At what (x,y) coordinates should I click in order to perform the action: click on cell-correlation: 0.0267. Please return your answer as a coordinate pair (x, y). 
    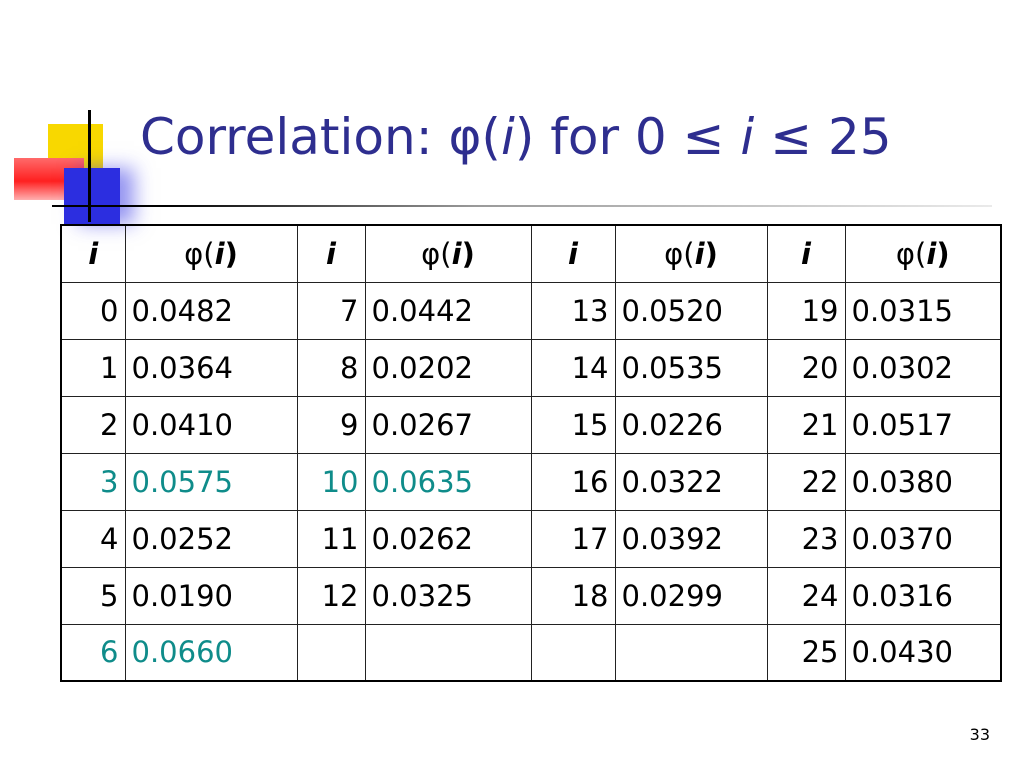
    Looking at the image, I should click on (448, 424).